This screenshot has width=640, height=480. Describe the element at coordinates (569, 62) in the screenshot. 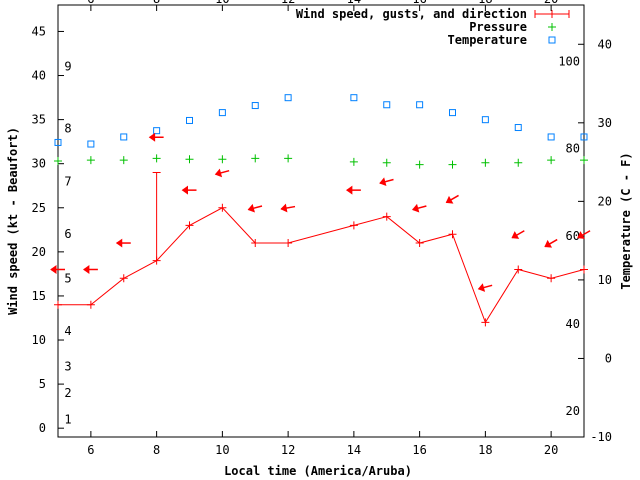

I see `y-tick-label-right-f: 100` at that location.